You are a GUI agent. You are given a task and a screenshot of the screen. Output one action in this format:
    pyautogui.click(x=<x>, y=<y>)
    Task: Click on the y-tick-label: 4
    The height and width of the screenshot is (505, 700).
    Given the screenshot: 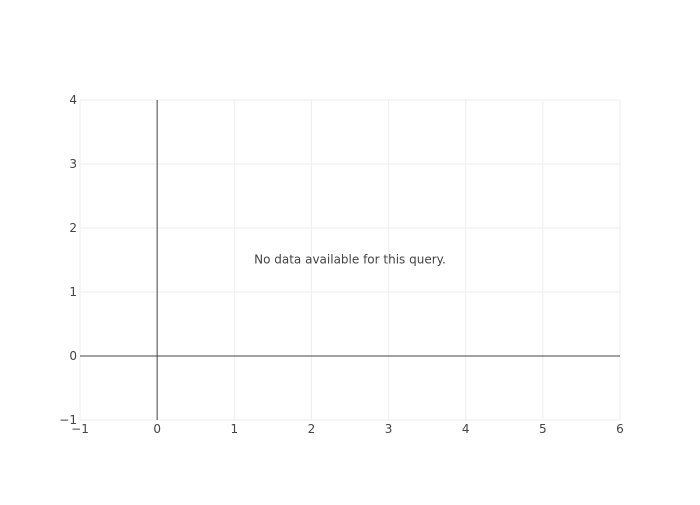 What is the action you would take?
    pyautogui.click(x=73, y=100)
    